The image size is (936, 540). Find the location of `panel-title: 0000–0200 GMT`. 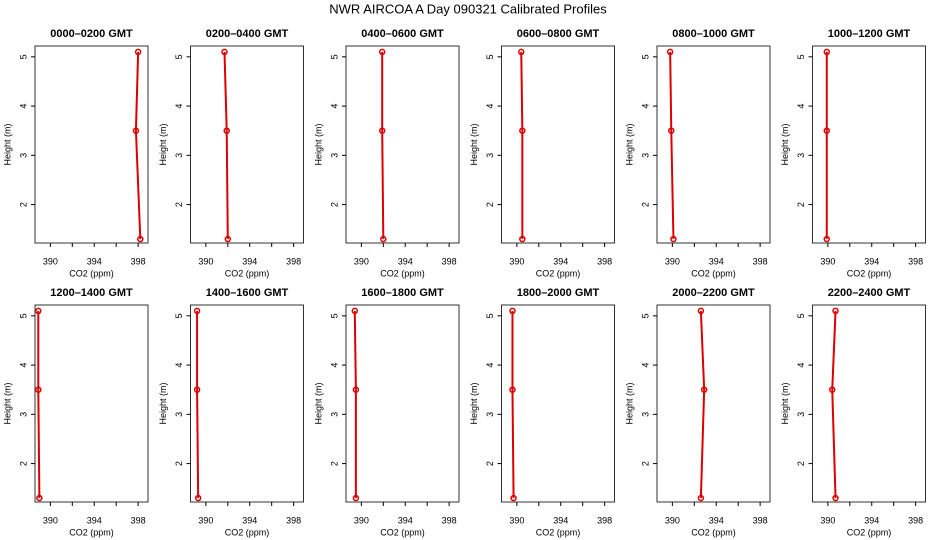

panel-title: 0000–0200 GMT is located at coordinates (91, 34).